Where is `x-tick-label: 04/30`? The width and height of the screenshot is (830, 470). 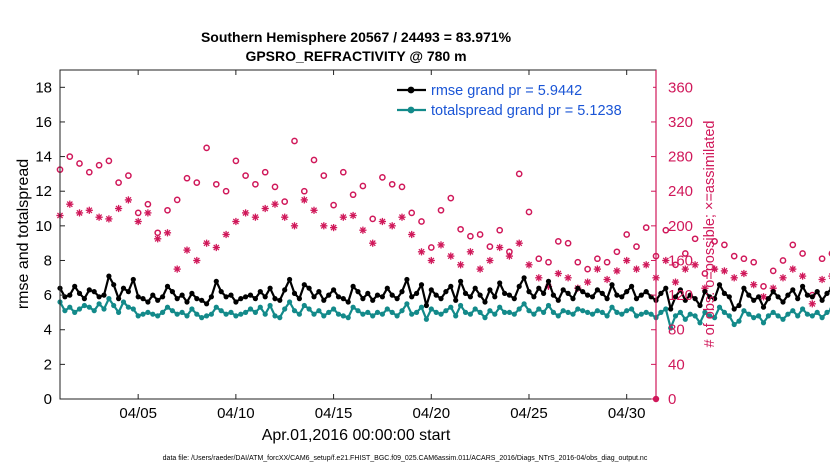 x-tick-label: 04/30 is located at coordinates (627, 413).